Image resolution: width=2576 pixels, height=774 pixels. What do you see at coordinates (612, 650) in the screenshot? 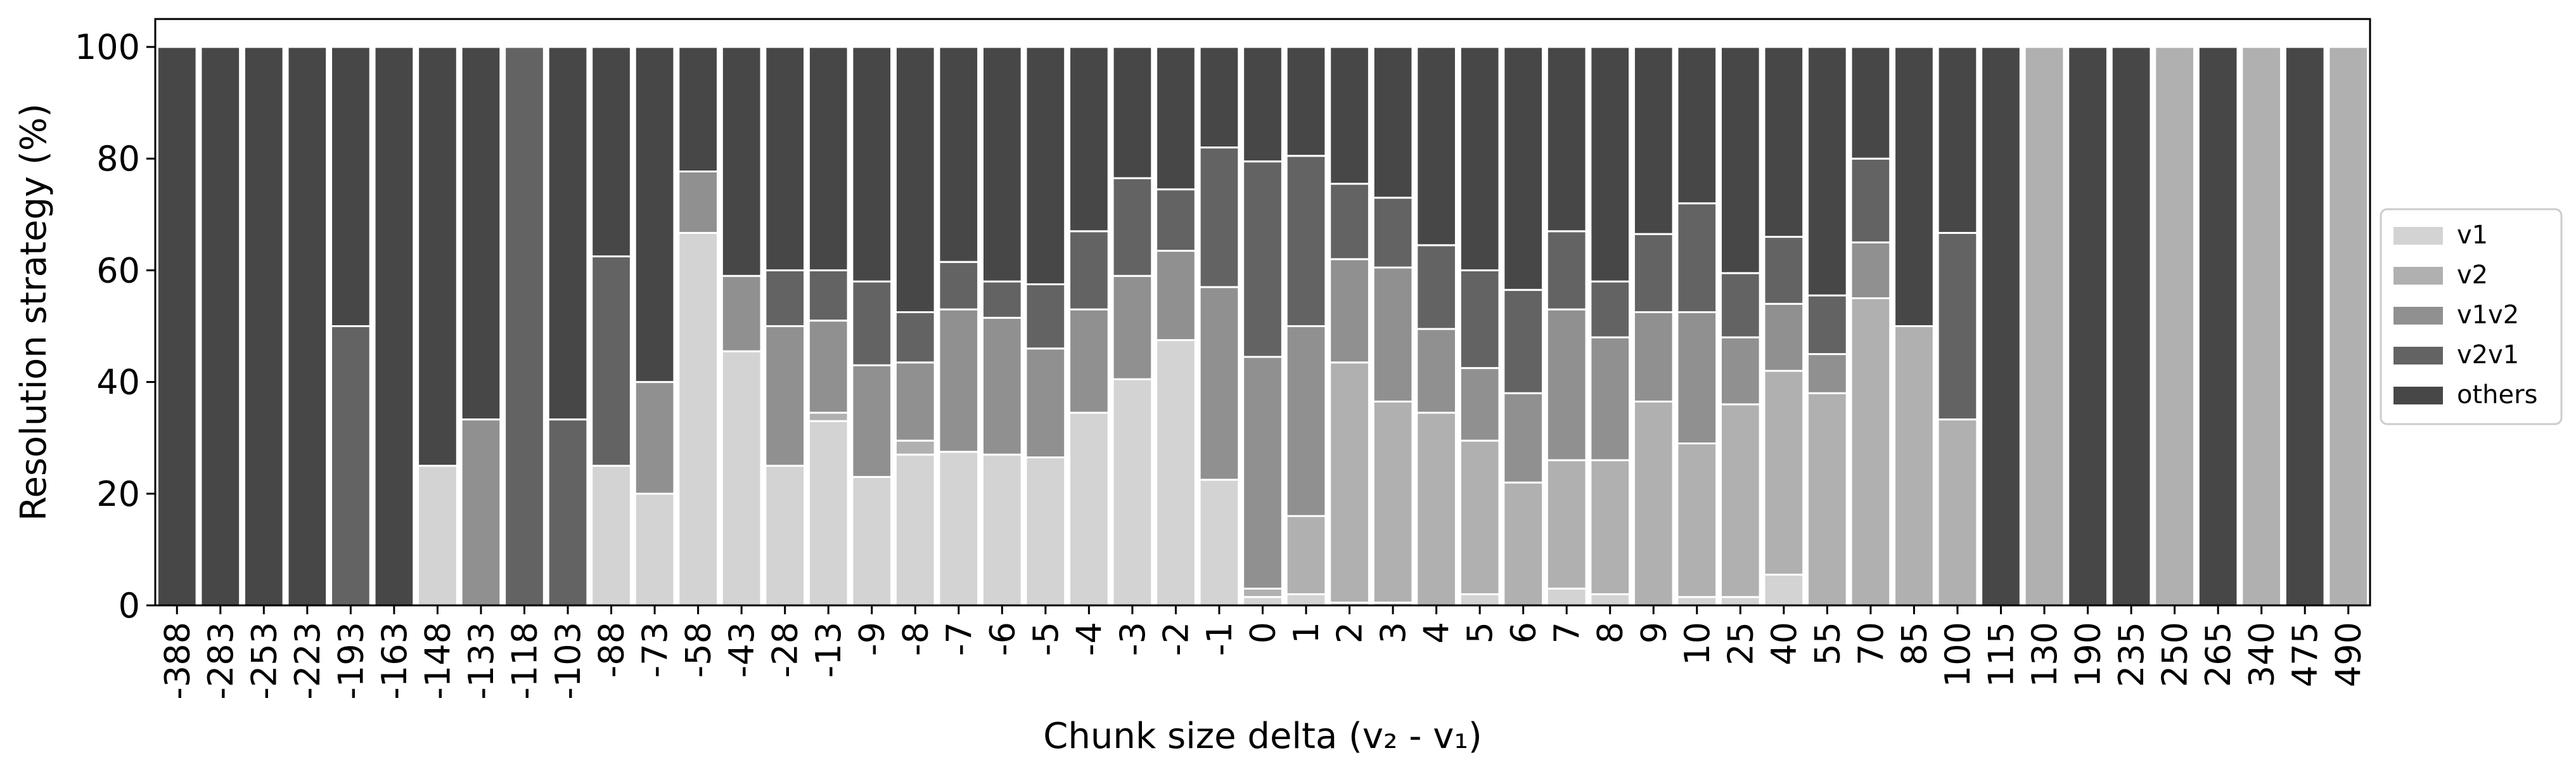
I see `x-tick-label--88: -88` at bounding box center [612, 650].